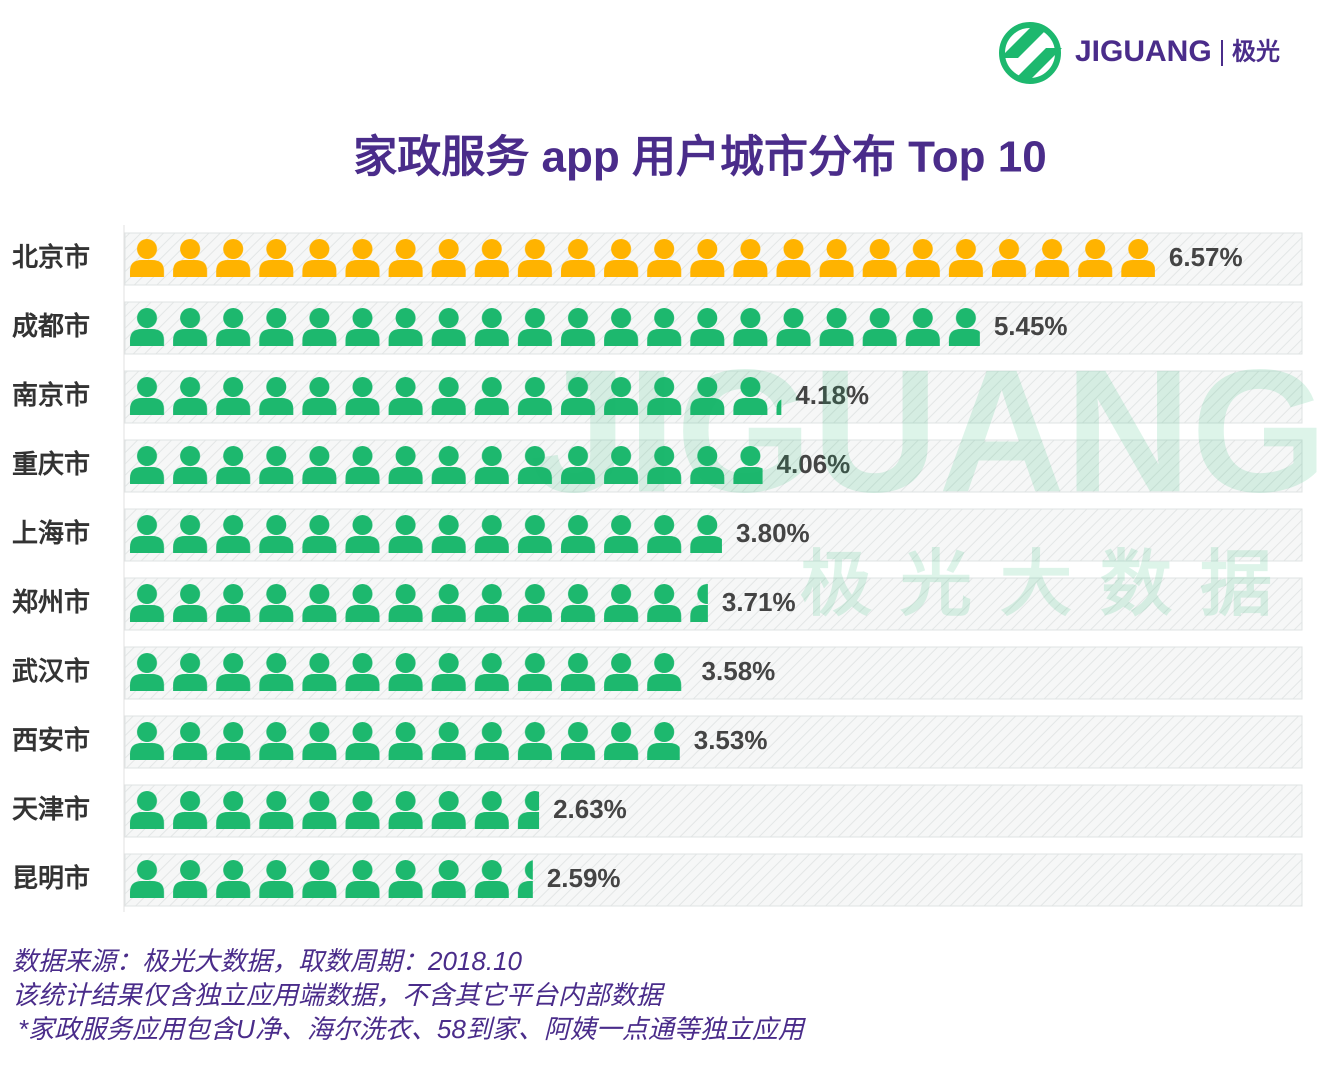 Image resolution: width=1320 pixels, height=1085 pixels. What do you see at coordinates (1143, 51) in the screenshot?
I see `brand-name: JIGUANG` at bounding box center [1143, 51].